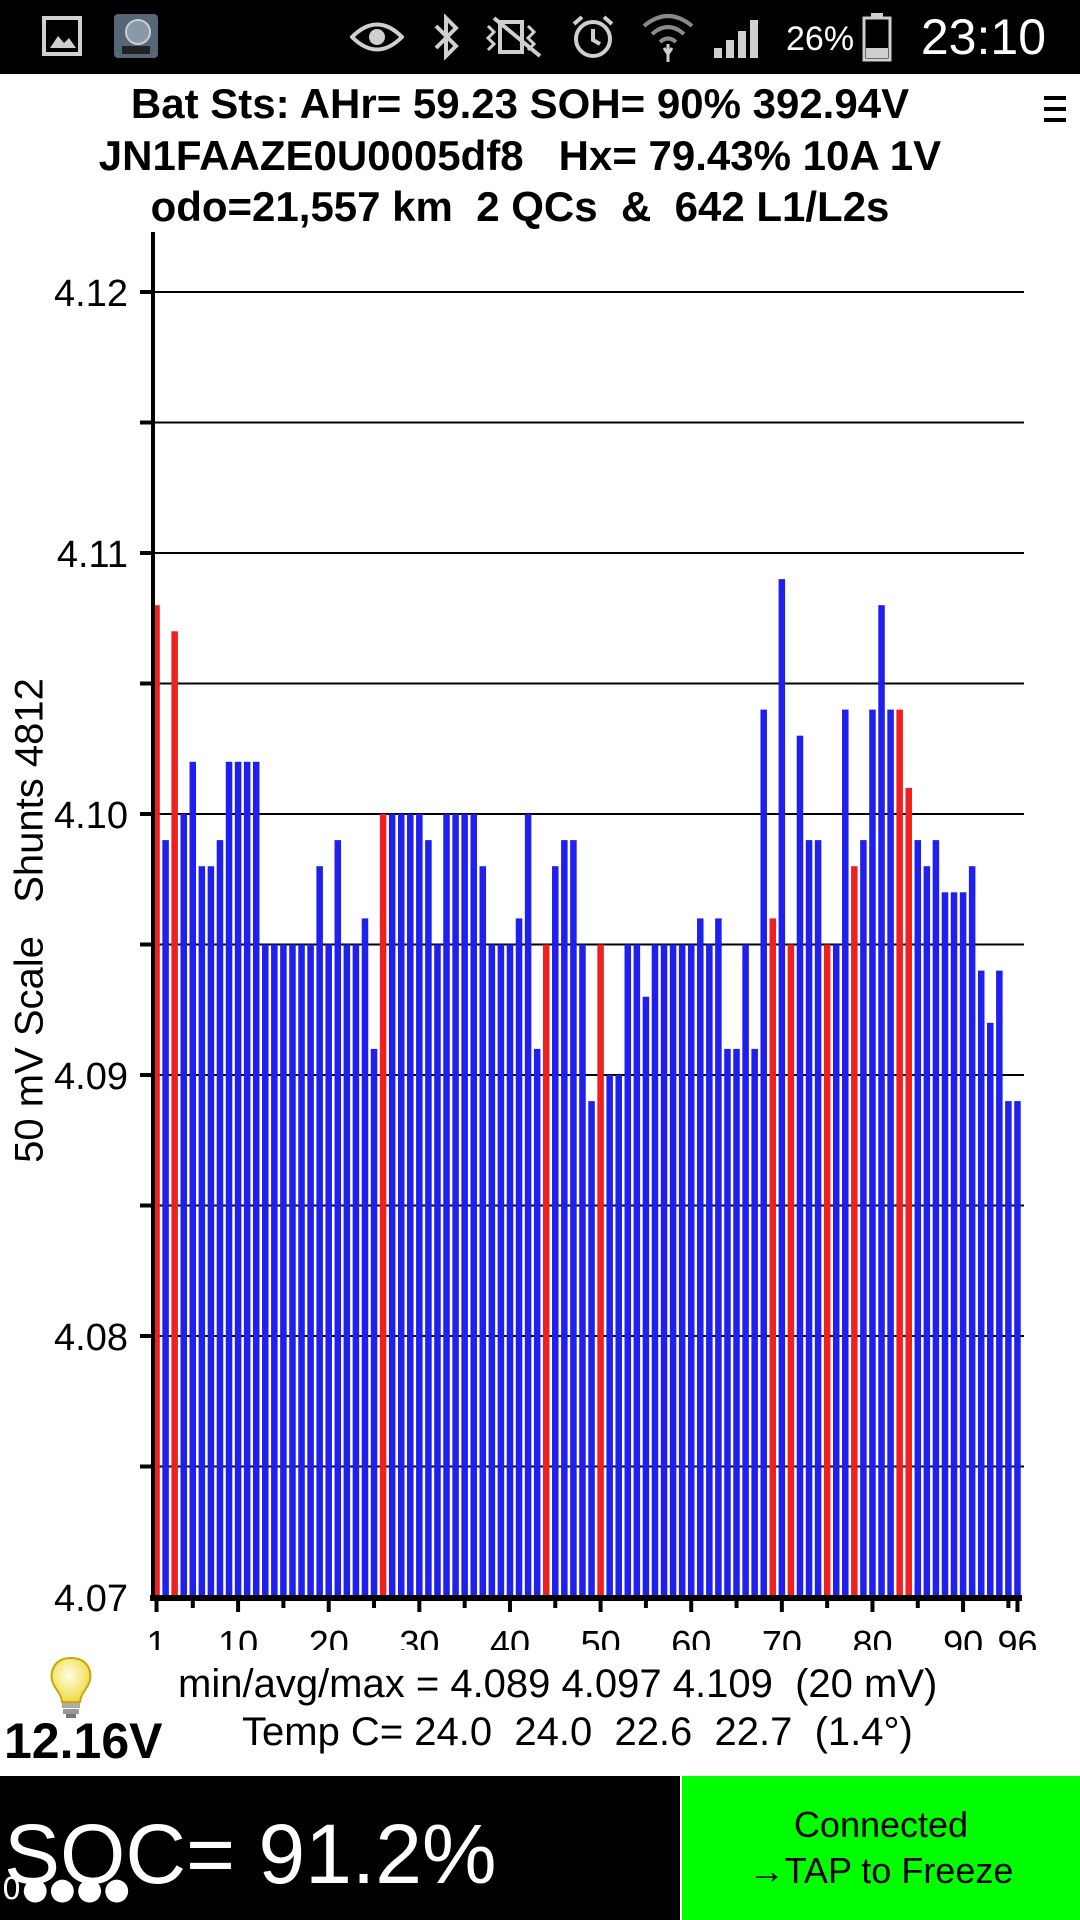 This screenshot has height=1920, width=1080. What do you see at coordinates (593, 36) in the screenshot?
I see `alarm-icon` at bounding box center [593, 36].